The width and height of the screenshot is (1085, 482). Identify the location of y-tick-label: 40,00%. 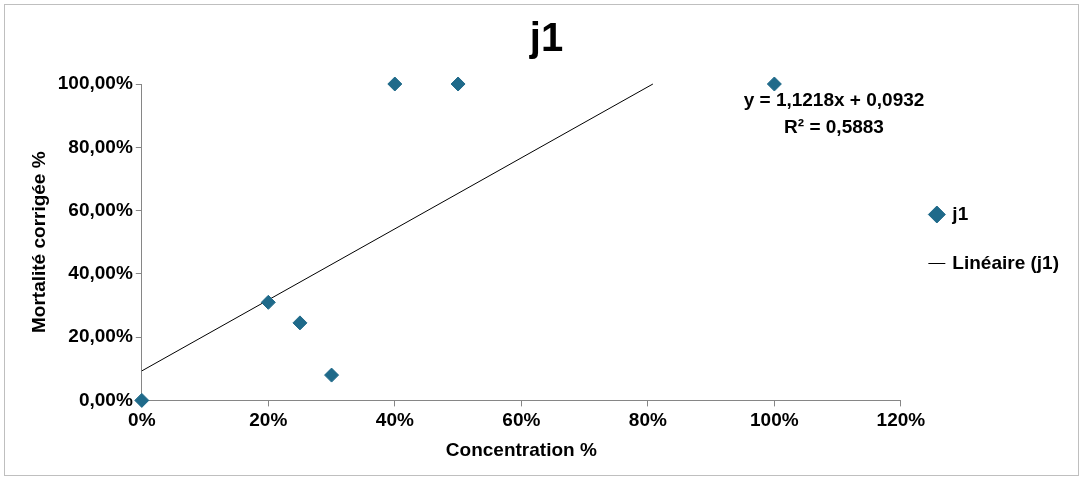
(100, 273).